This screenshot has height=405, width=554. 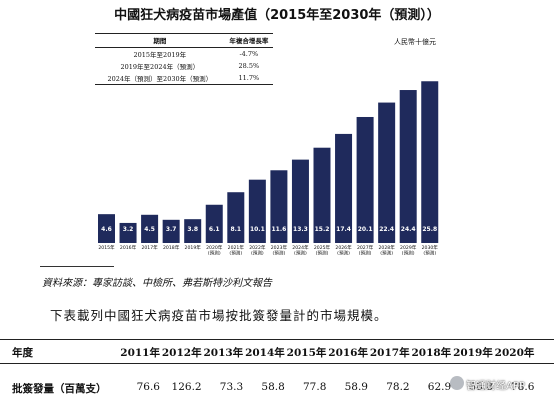 What do you see at coordinates (387, 172) in the screenshot?
I see `bar-2028年(預測)` at bounding box center [387, 172].